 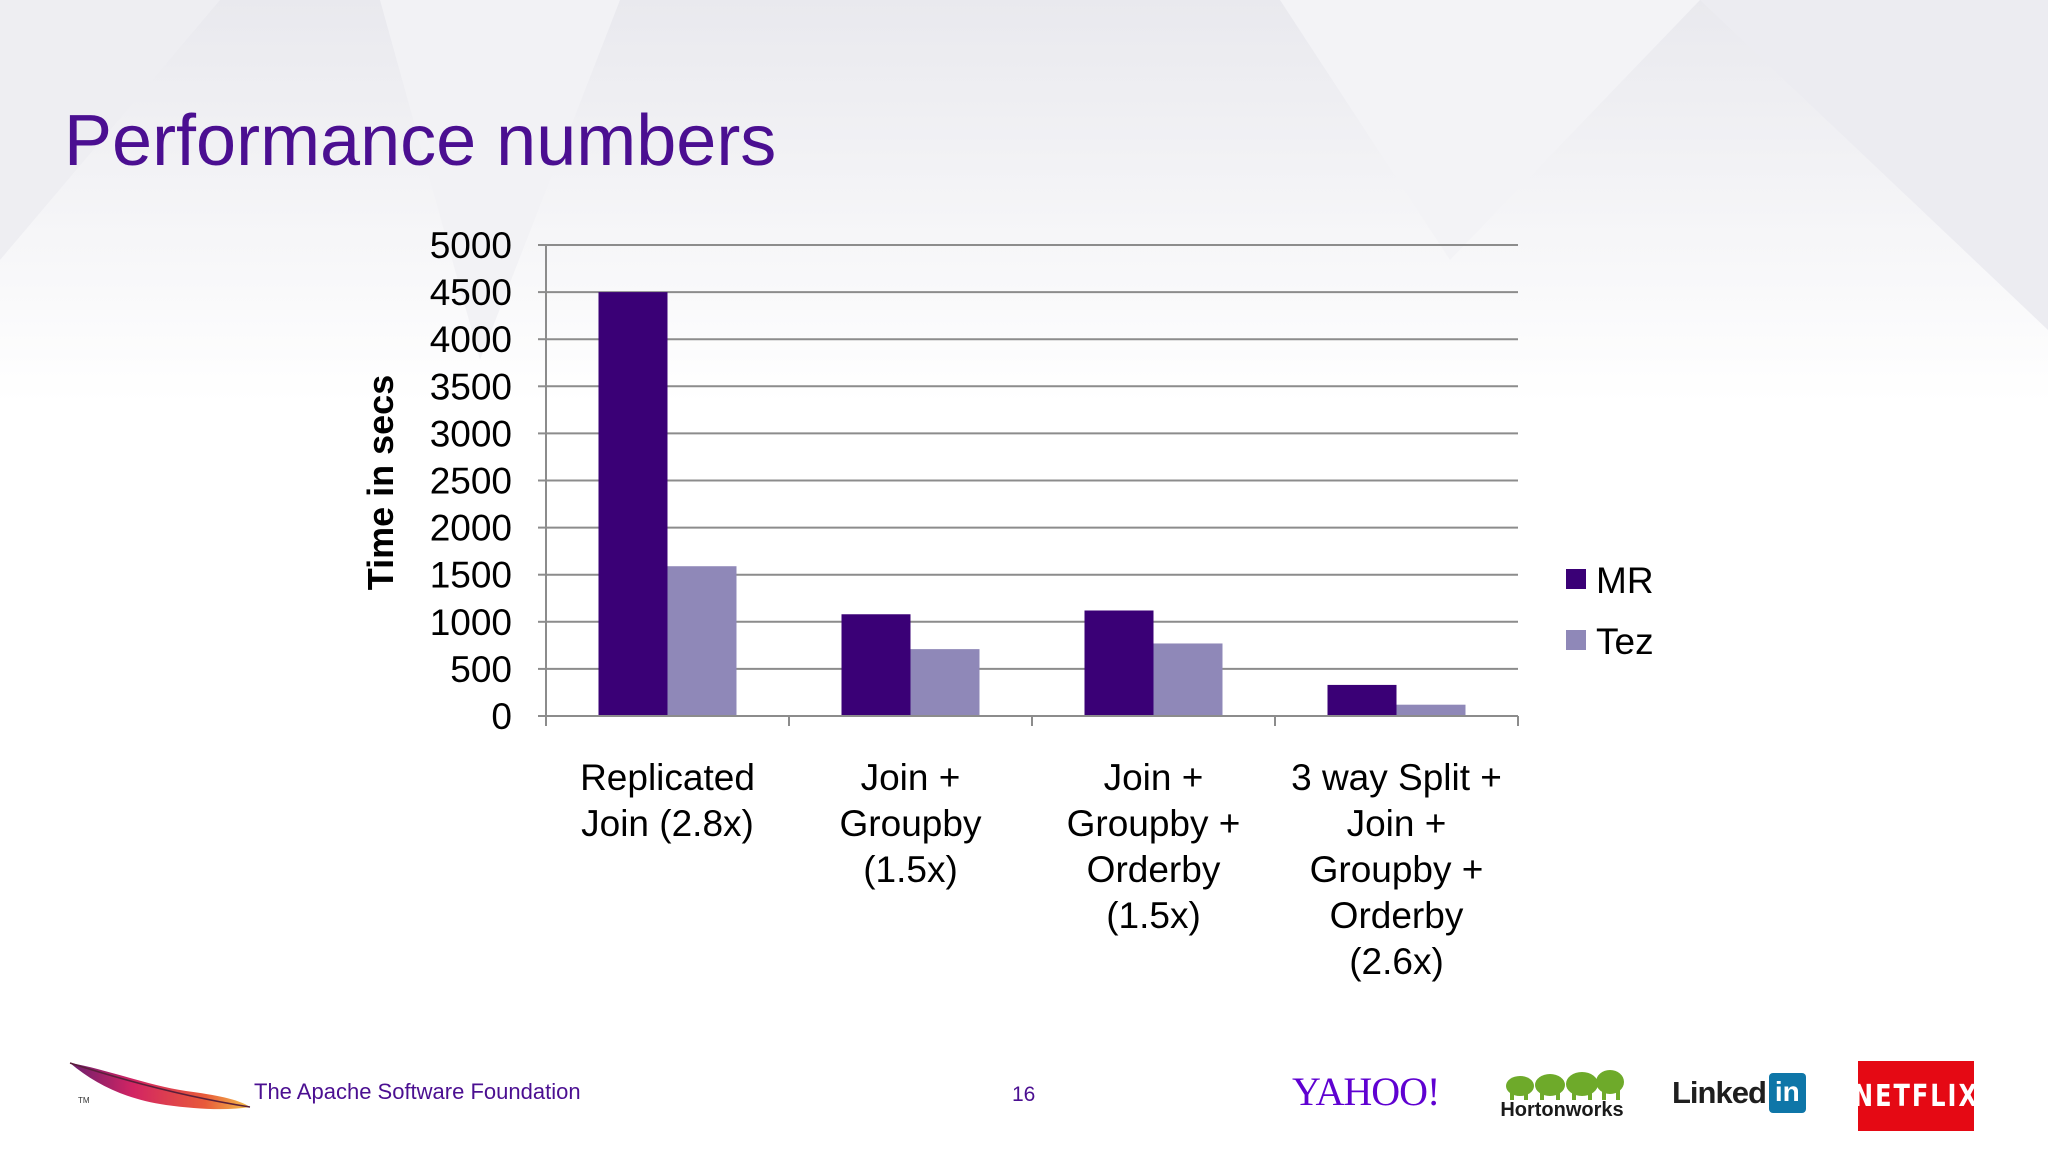 I want to click on y-tick-label: 2000, so click(x=471, y=528).